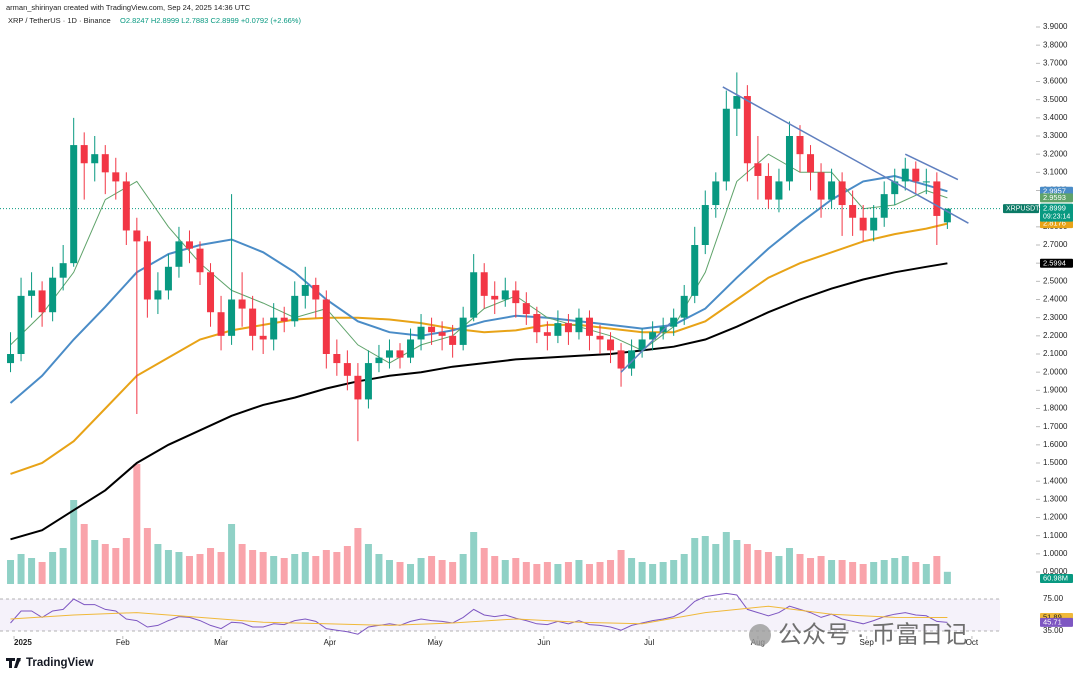 This screenshot has height=680, width=1080. I want to click on rsi-tag, so click(1056, 622).